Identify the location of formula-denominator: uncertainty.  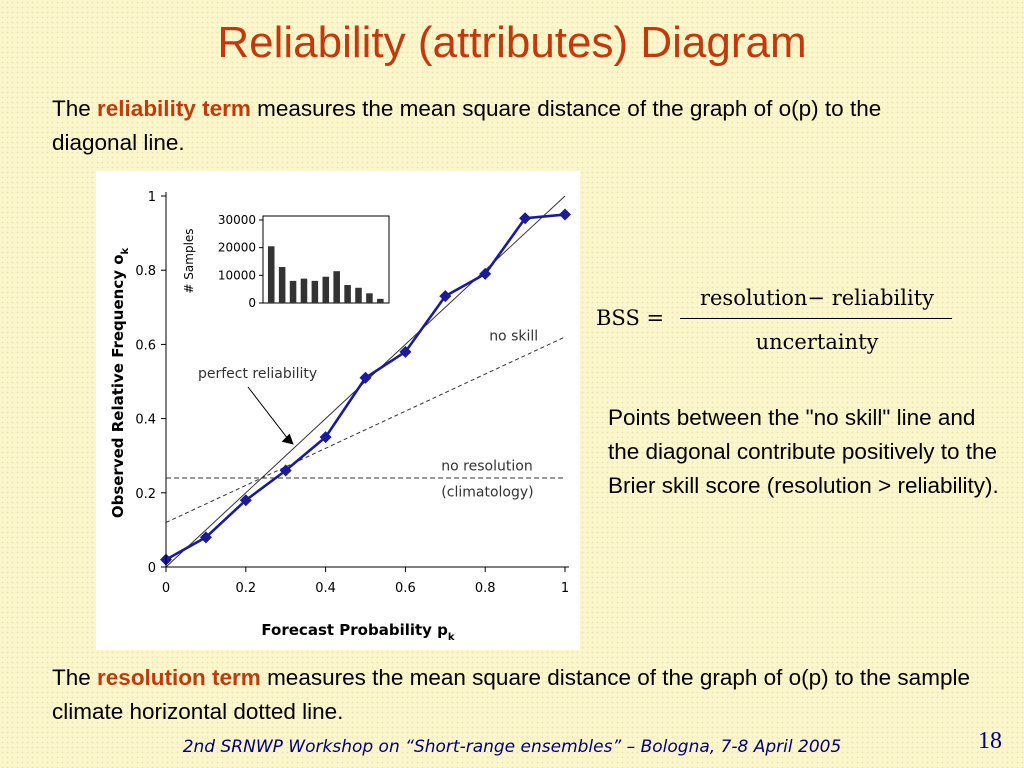
(817, 342).